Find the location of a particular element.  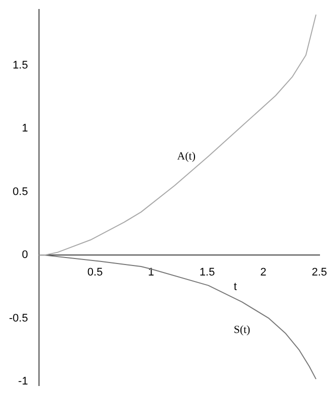

x-tick-label: 1.5 is located at coordinates (207, 272).